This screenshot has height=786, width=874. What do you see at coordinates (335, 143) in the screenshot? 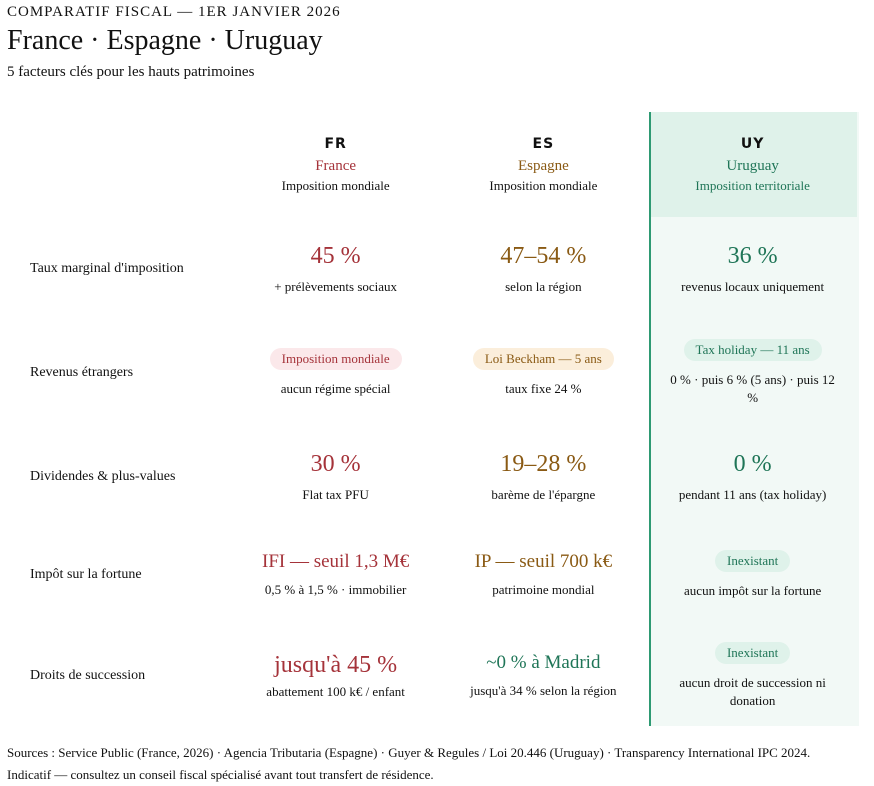
I see `country-code: FR` at bounding box center [335, 143].